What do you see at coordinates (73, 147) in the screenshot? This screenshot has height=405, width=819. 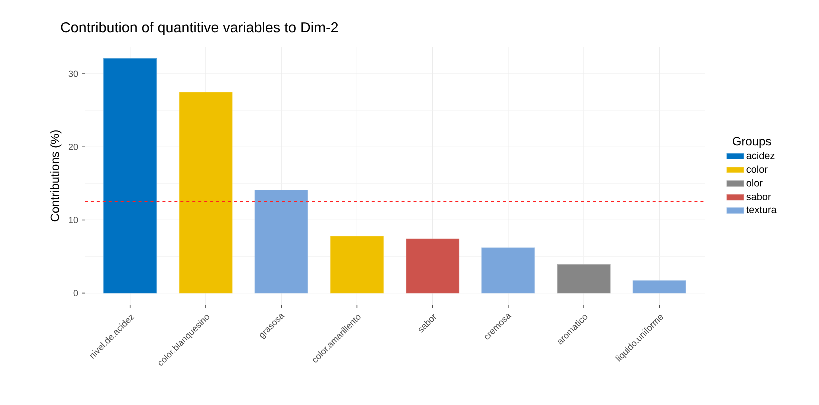 I see `y-tick-label: 20` at bounding box center [73, 147].